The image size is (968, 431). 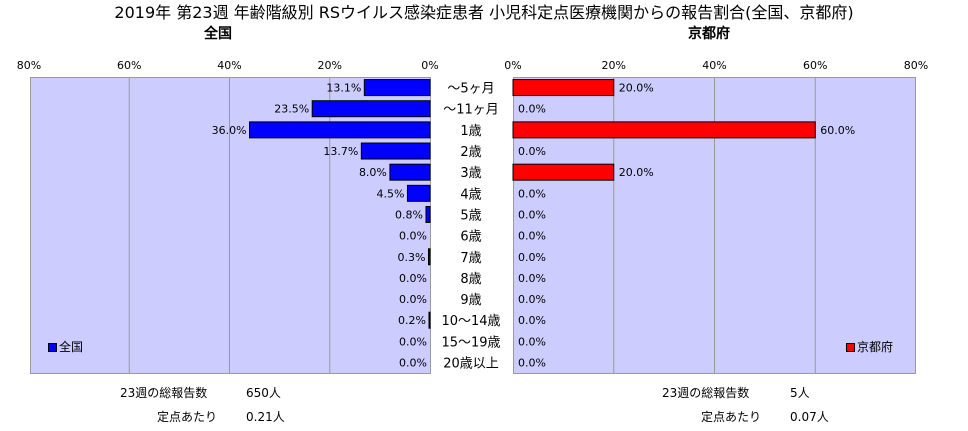 I want to click on category-label: 10〜14歳, so click(x=470, y=321).